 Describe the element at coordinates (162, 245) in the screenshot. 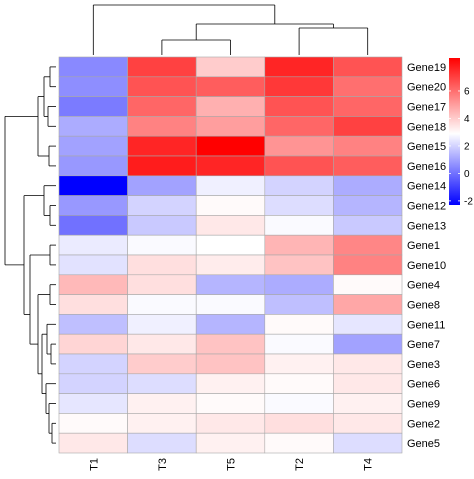

I see `heatmap-cell-gene1-t3` at that location.